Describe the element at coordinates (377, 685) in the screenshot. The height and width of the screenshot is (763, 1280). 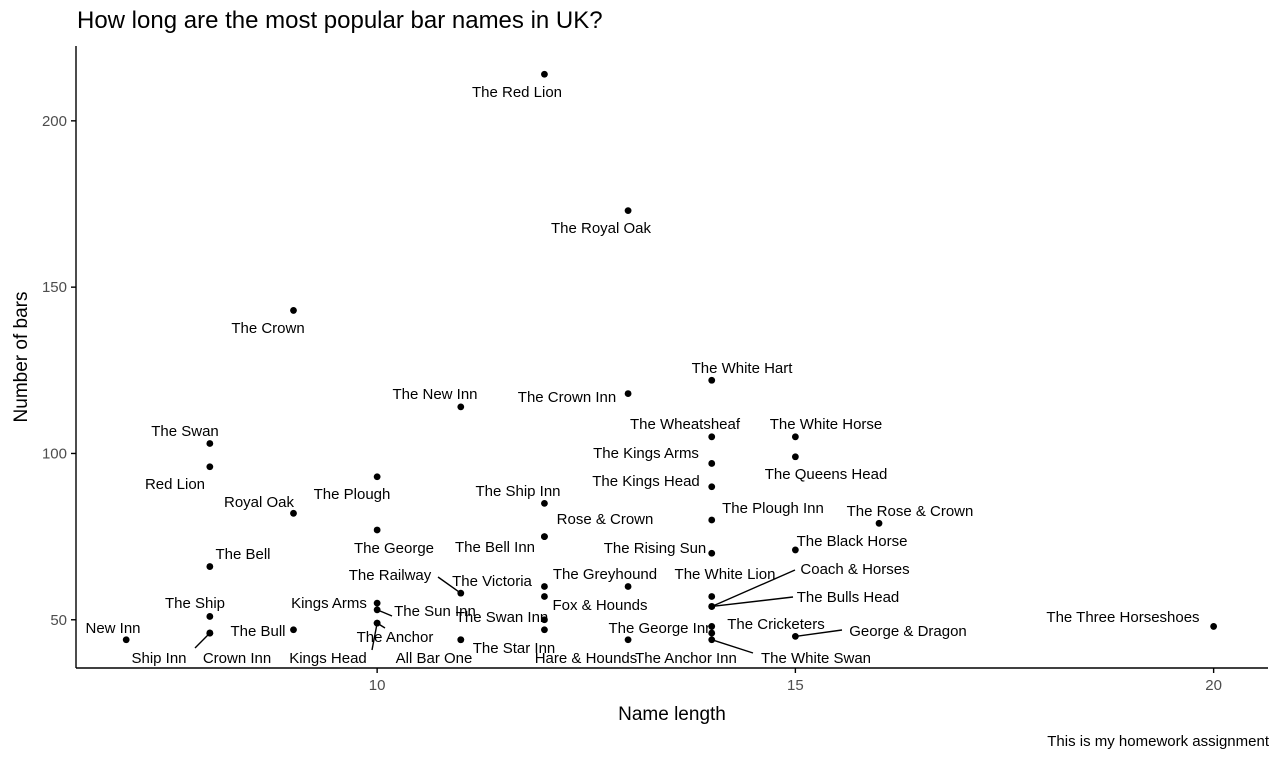
I see `x-tick-label: 10` at that location.